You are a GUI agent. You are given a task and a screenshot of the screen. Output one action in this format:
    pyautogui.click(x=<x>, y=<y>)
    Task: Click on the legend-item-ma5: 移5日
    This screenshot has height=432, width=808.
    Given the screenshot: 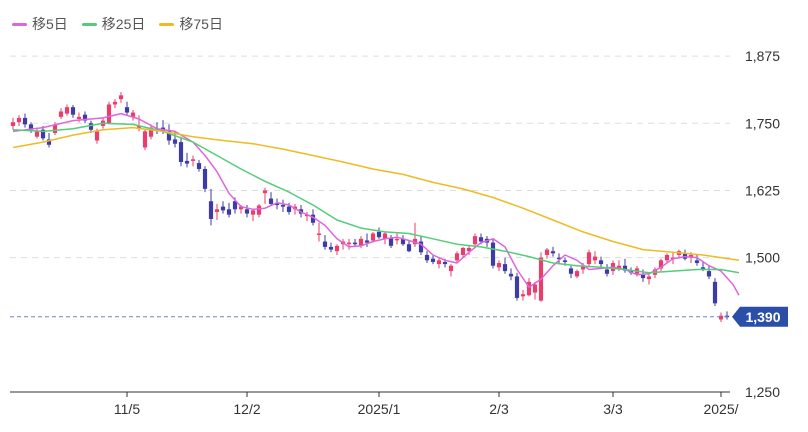 What is the action you would take?
    pyautogui.click(x=40, y=24)
    